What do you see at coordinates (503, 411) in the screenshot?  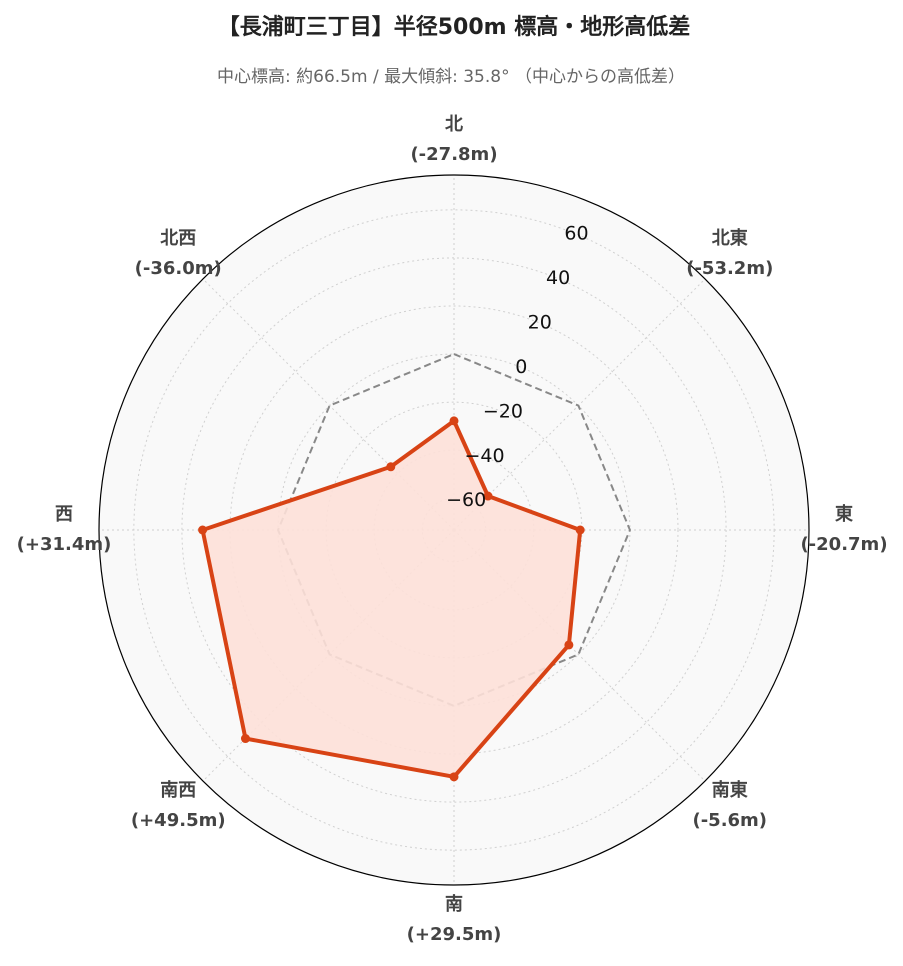 I see `r-tick-label: −20` at bounding box center [503, 411].